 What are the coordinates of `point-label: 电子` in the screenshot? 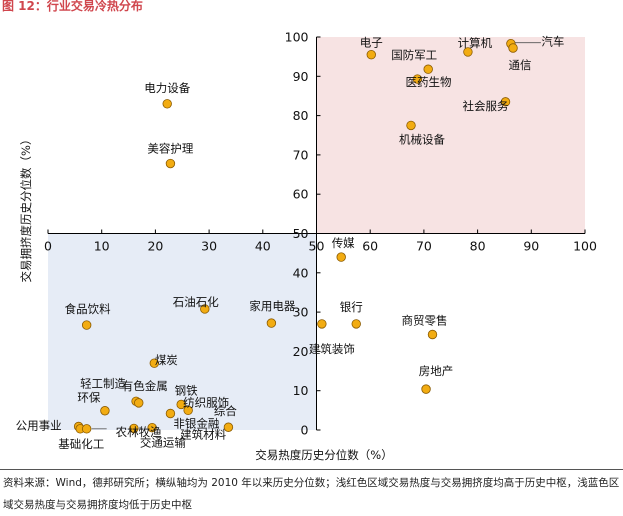 It's located at (371, 43).